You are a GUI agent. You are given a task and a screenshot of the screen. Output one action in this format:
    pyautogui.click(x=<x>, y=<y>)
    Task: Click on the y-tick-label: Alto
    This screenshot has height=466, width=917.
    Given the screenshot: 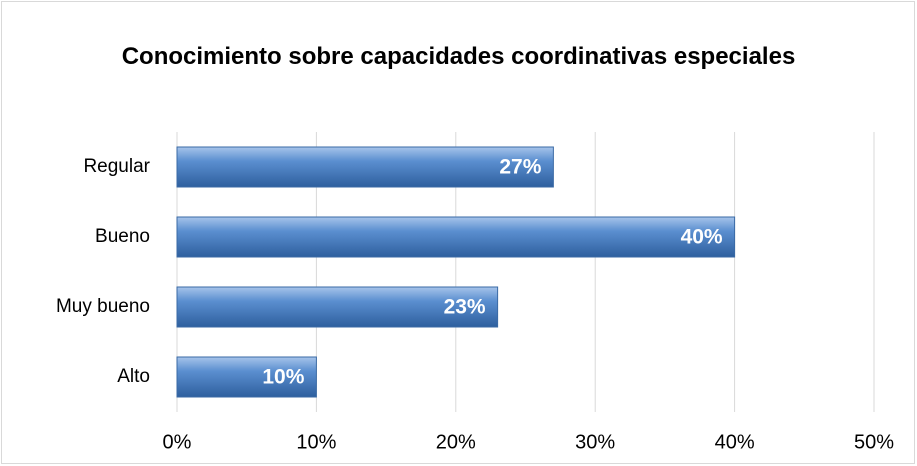 What is the action you would take?
    pyautogui.click(x=133, y=376)
    